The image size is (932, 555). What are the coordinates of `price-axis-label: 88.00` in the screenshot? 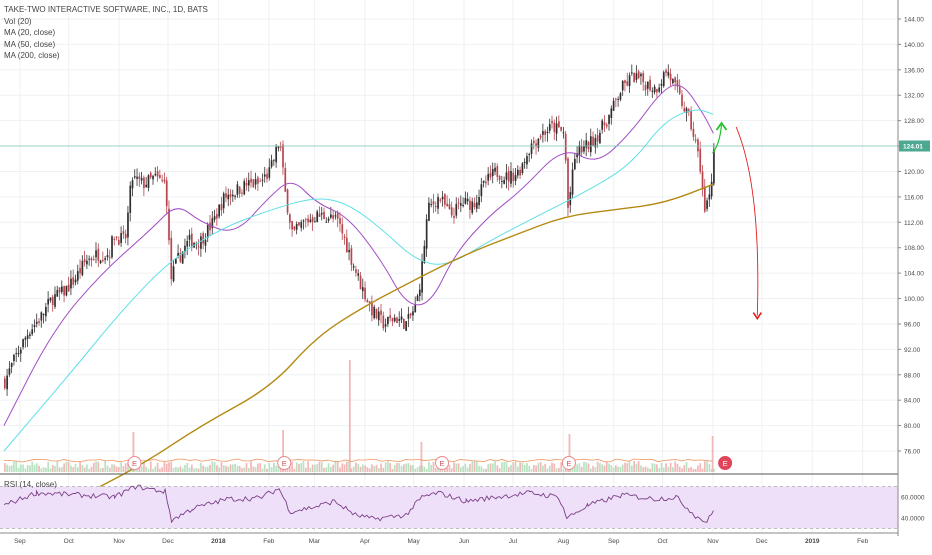 It's located at (912, 375).